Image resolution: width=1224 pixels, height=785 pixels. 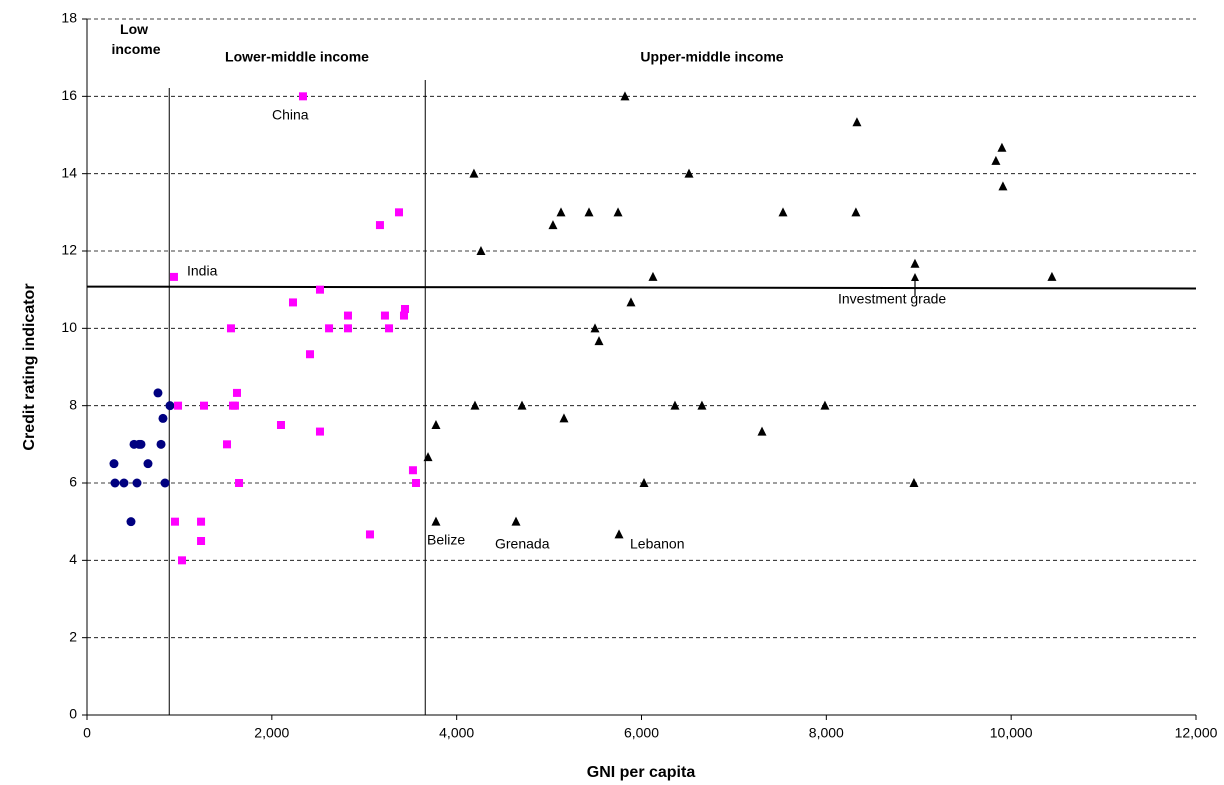 I want to click on group-label: Upper-middle income, so click(x=711, y=57).